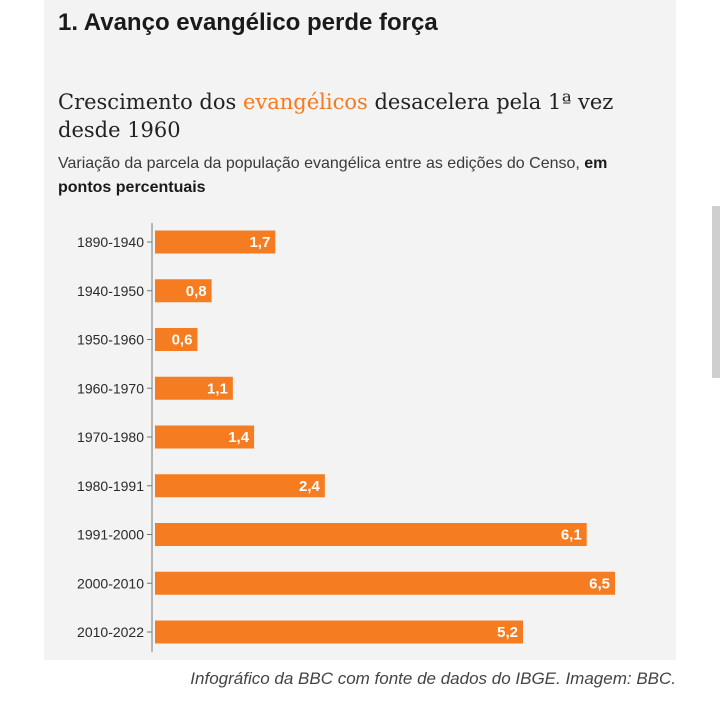 The width and height of the screenshot is (720, 708). What do you see at coordinates (217, 388) in the screenshot?
I see `bar-value-label: 1,1` at bounding box center [217, 388].